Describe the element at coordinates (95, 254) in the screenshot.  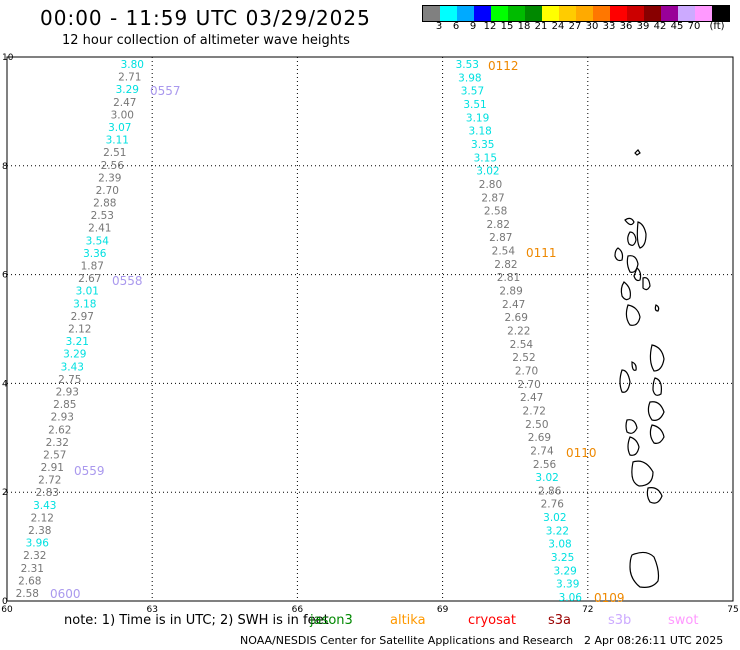
I see `track1-value: 3.36` at that location.